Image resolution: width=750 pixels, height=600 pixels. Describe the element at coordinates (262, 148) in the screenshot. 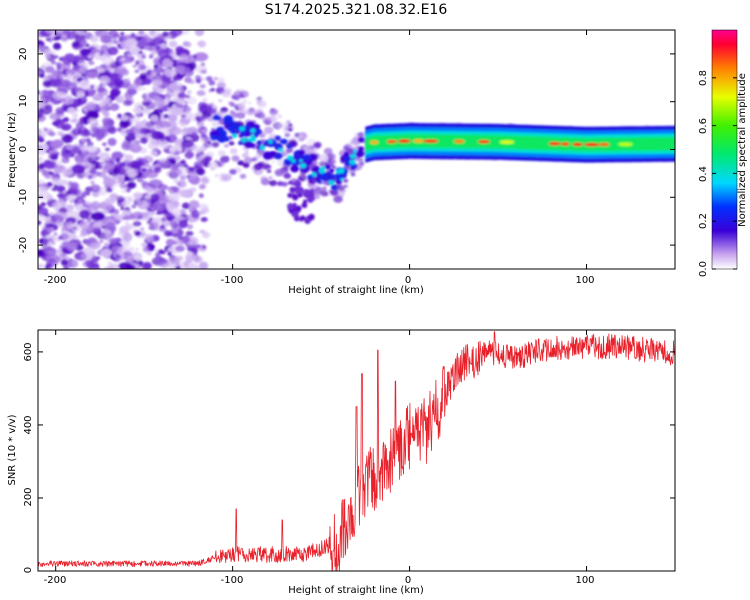

I see `chirp-core` at that location.